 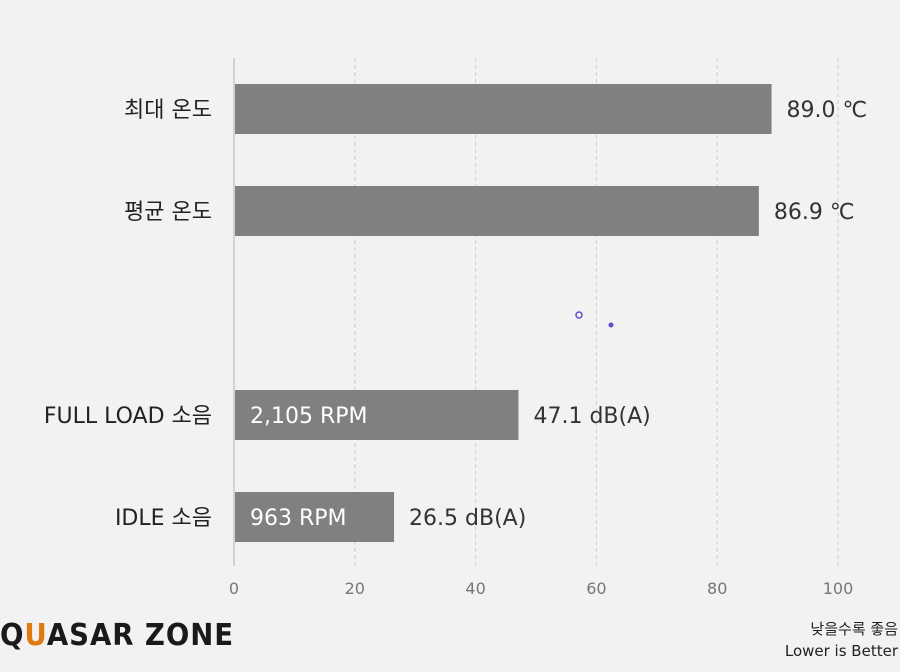 What do you see at coordinates (841, 640) in the screenshot?
I see `lower-is-better-note: 낮을수록 좋음 Lower is Better` at bounding box center [841, 640].